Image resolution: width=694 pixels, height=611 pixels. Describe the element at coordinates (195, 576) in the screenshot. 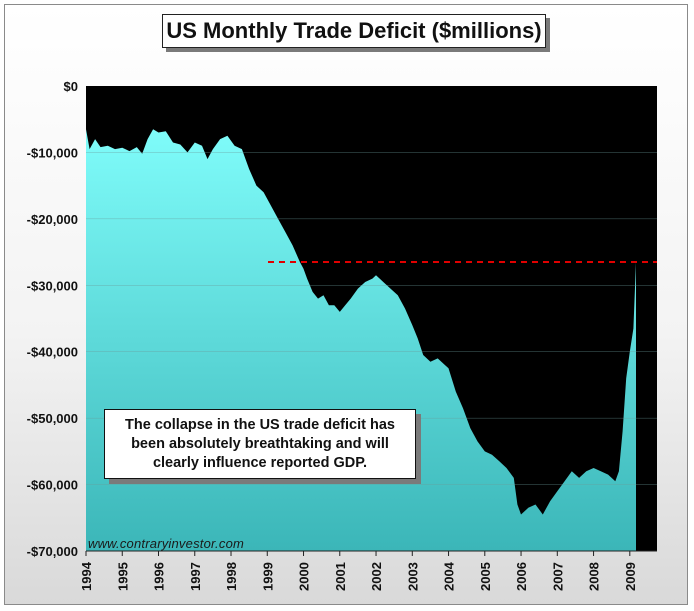

I see `x-tick-label: 1997` at that location.